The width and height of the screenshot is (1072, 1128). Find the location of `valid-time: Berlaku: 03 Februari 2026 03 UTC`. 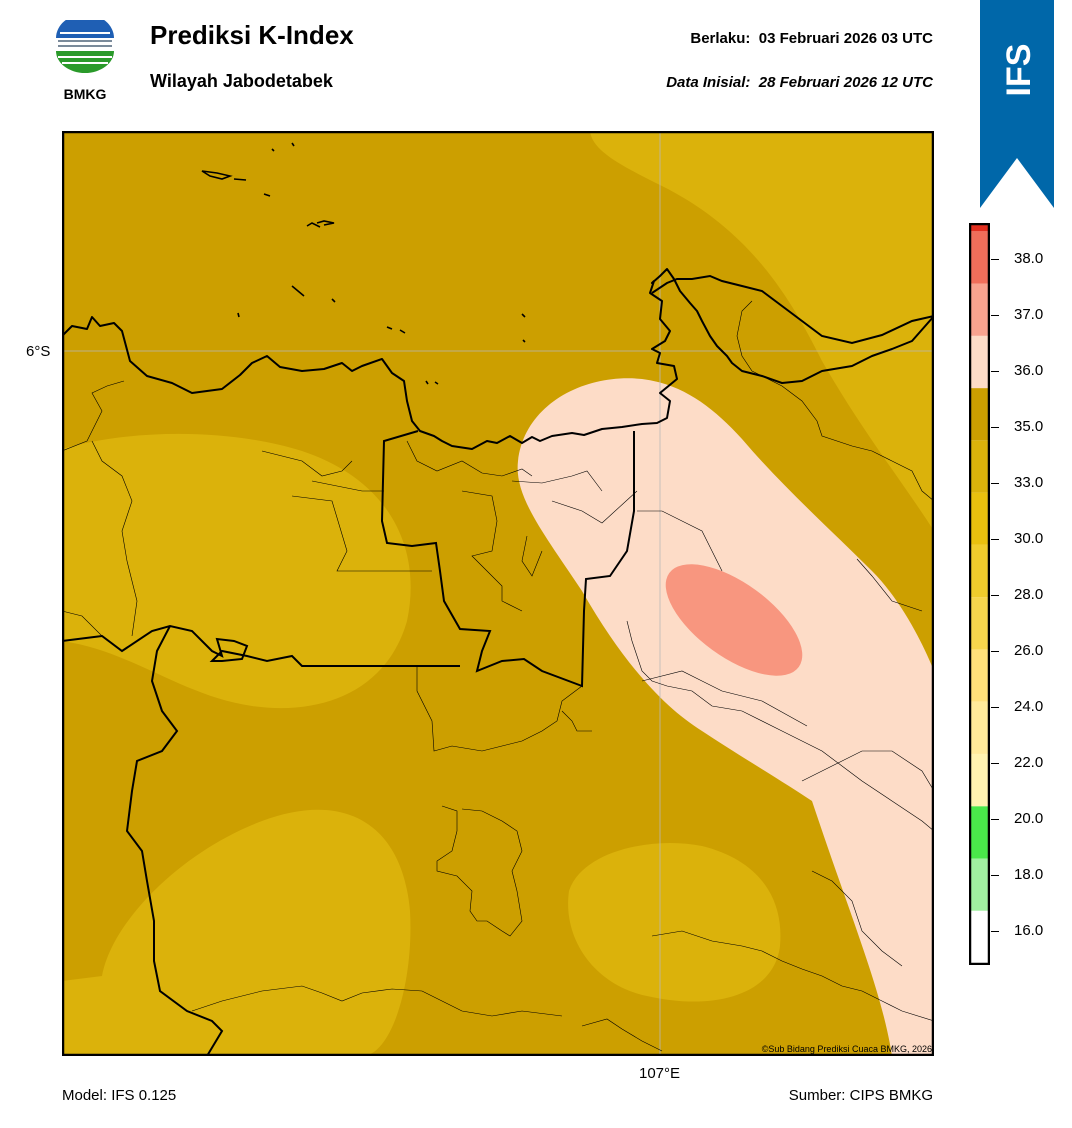

valid-time: Berlaku: 03 Februari 2026 03 UTC is located at coordinates (811, 38).